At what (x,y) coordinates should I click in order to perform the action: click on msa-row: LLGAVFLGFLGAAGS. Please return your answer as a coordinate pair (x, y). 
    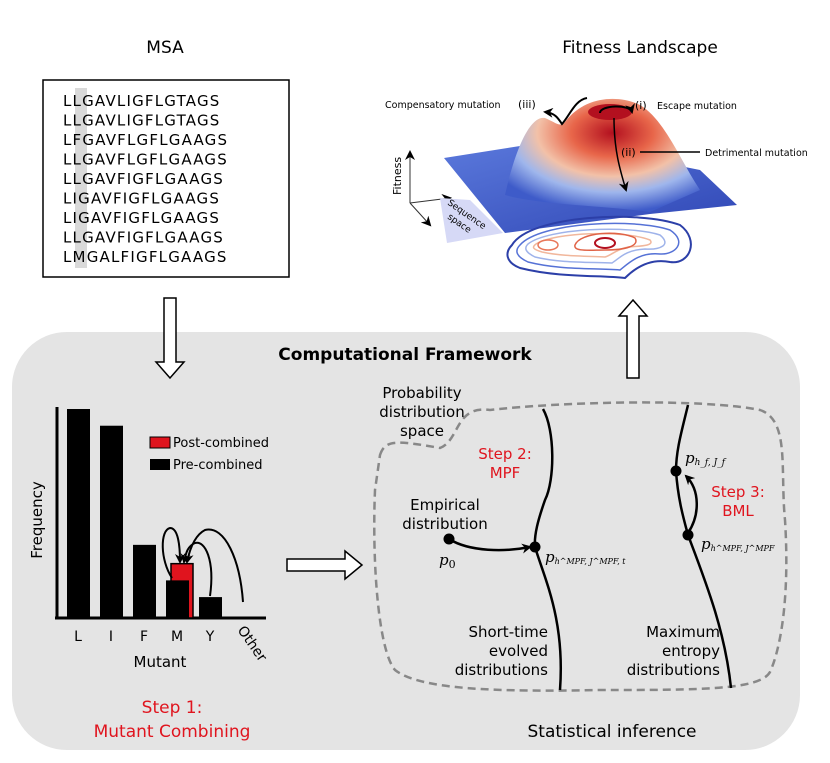
    Looking at the image, I should click on (145, 160).